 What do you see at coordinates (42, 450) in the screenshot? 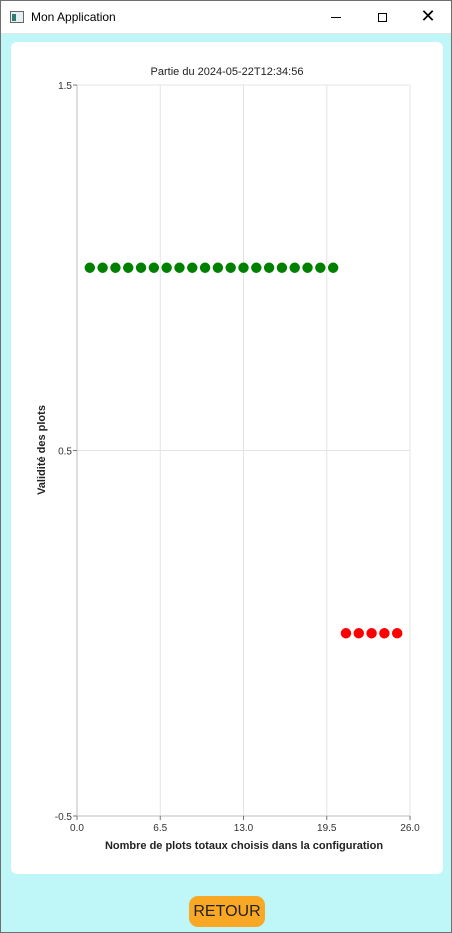
I see `y-axis-label: Validité des plots` at bounding box center [42, 450].